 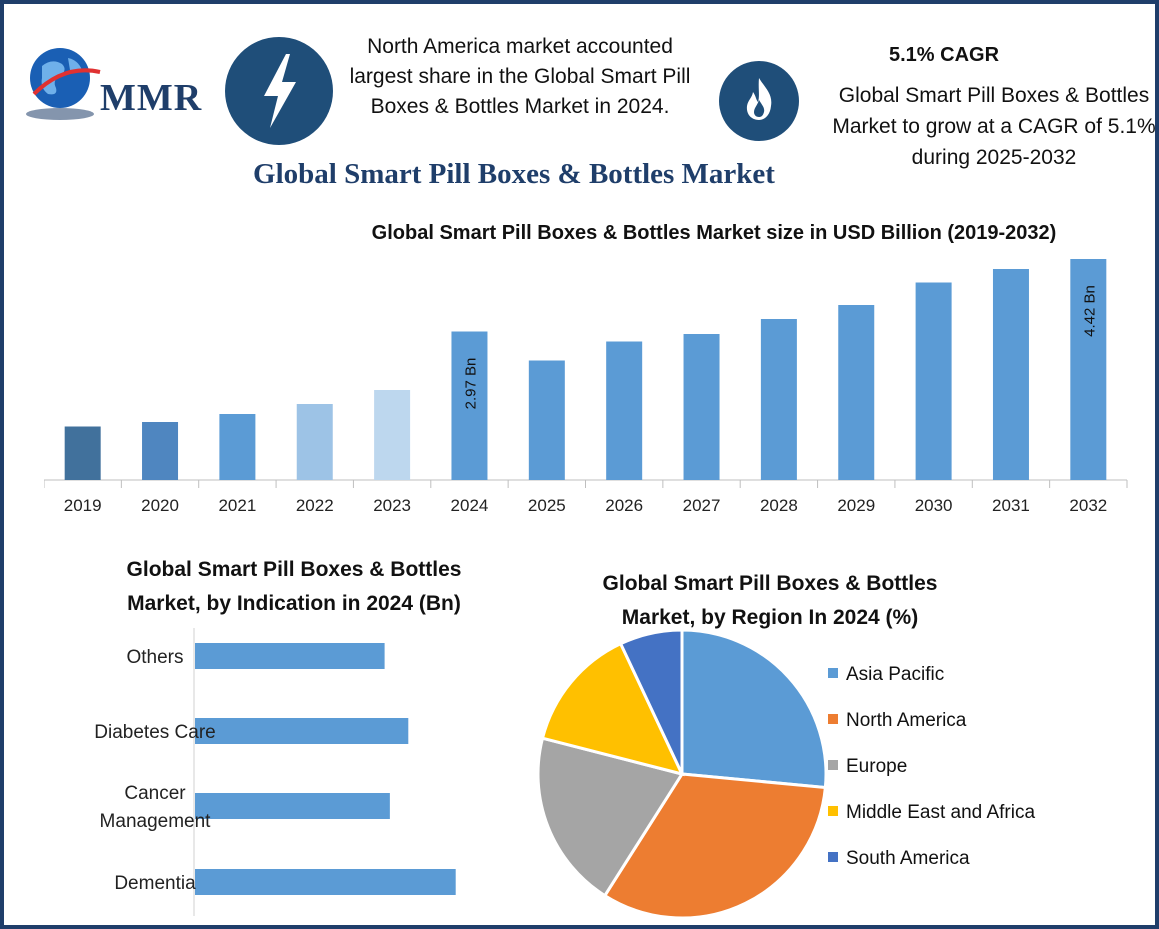 I want to click on region-pie-chart, so click(x=682, y=774).